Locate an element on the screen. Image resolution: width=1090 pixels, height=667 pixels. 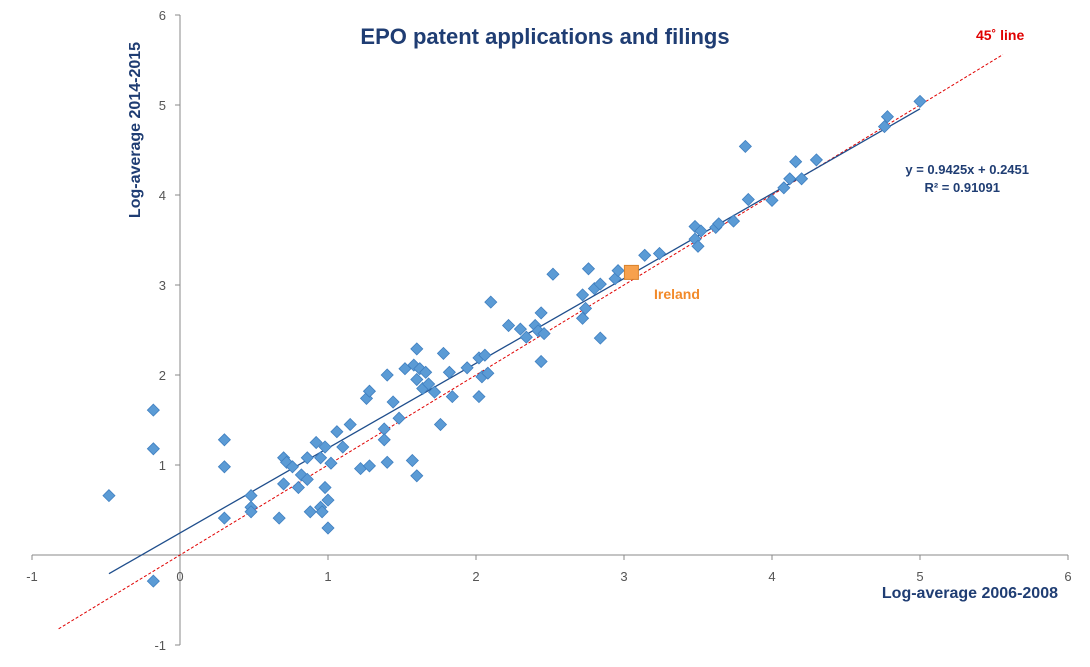
x-tick-label: -1 is located at coordinates (32, 576).